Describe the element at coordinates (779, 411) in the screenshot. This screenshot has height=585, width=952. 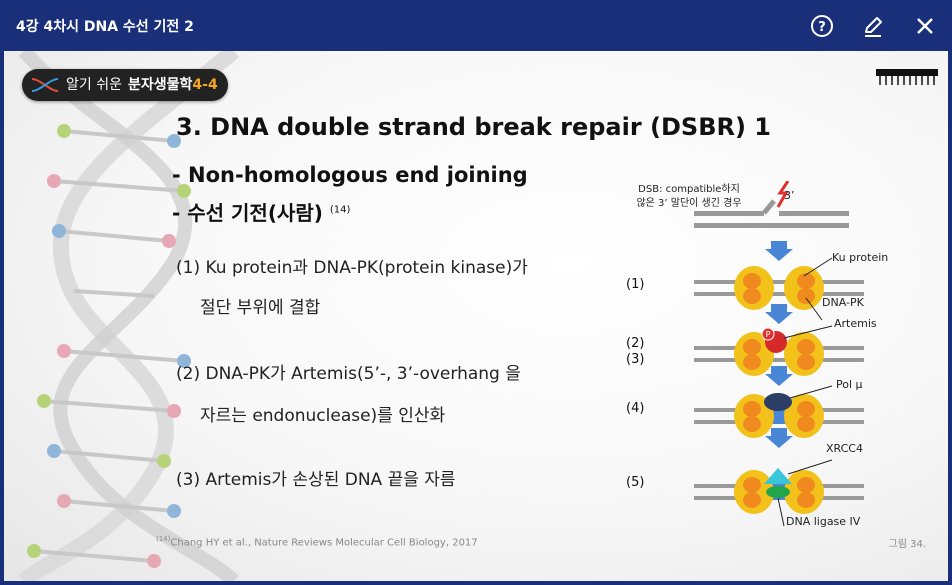
I see `step4-complex` at that location.